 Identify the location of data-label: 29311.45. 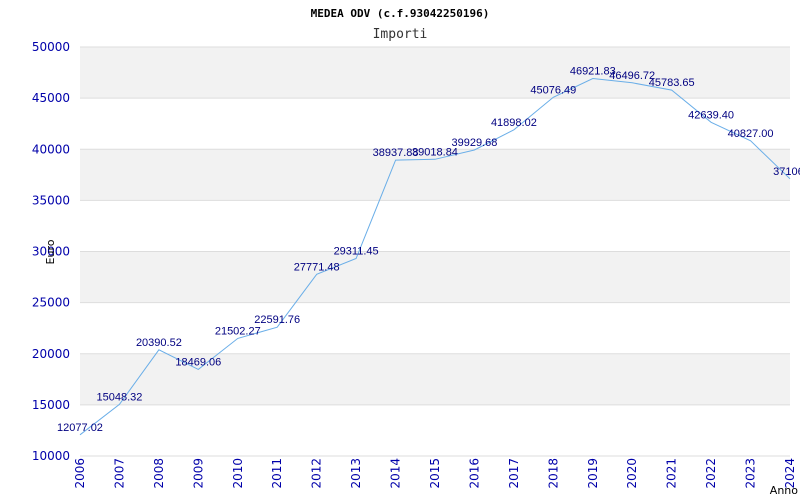
(356, 252).